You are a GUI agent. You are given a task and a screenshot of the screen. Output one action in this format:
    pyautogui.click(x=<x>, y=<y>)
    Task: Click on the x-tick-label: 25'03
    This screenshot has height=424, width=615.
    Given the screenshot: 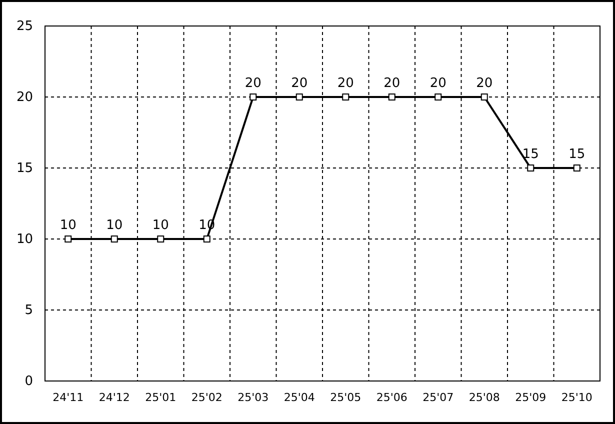 What is the action you would take?
    pyautogui.click(x=253, y=397)
    